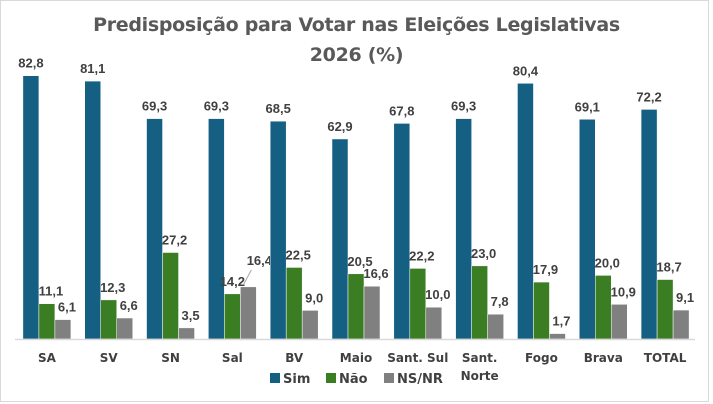 This screenshot has height=404, width=713. Describe the element at coordinates (665, 309) in the screenshot. I see `bar-não-10` at that location.